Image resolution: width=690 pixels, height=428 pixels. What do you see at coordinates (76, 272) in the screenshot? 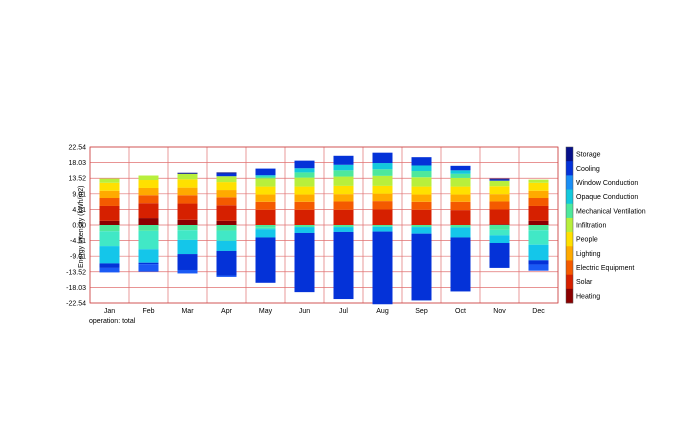
I see `y-tick-label: -13.52` at bounding box center [76, 272].